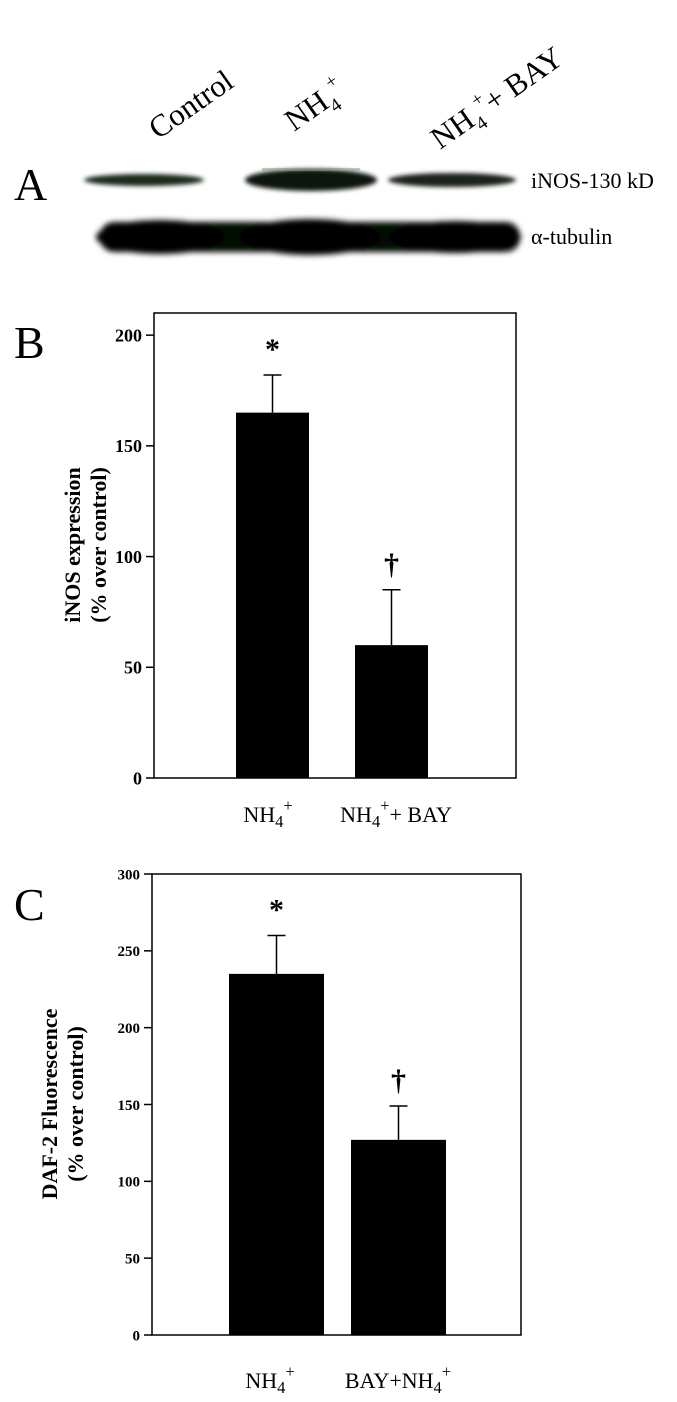  I want to click on lane-label-nh4-base: NH, so click(306, 110).